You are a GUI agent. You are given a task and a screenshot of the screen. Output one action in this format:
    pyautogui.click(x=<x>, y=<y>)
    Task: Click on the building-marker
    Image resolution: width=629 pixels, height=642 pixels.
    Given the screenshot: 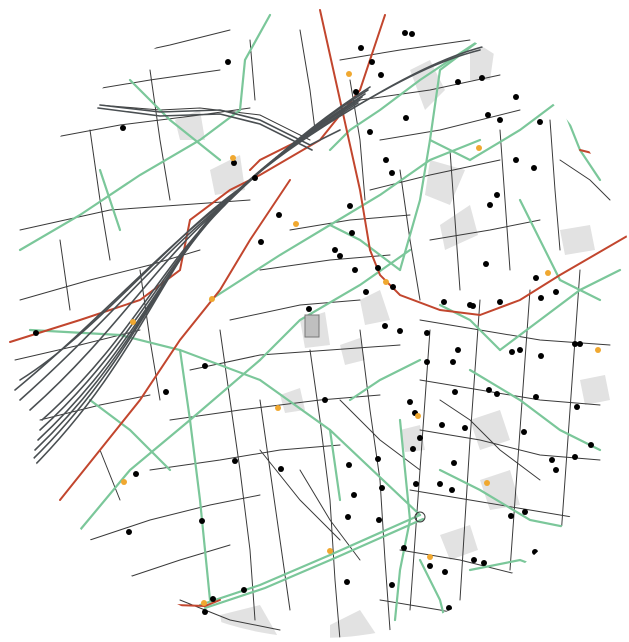 What is the action you would take?
    pyautogui.click(x=312, y=326)
    